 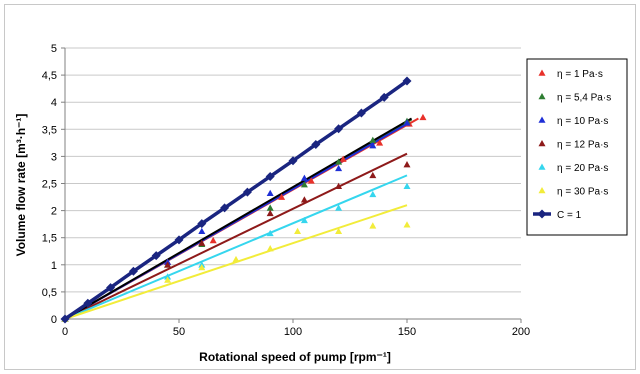 I want to click on y-tick-label: 5, so click(x=54, y=49).